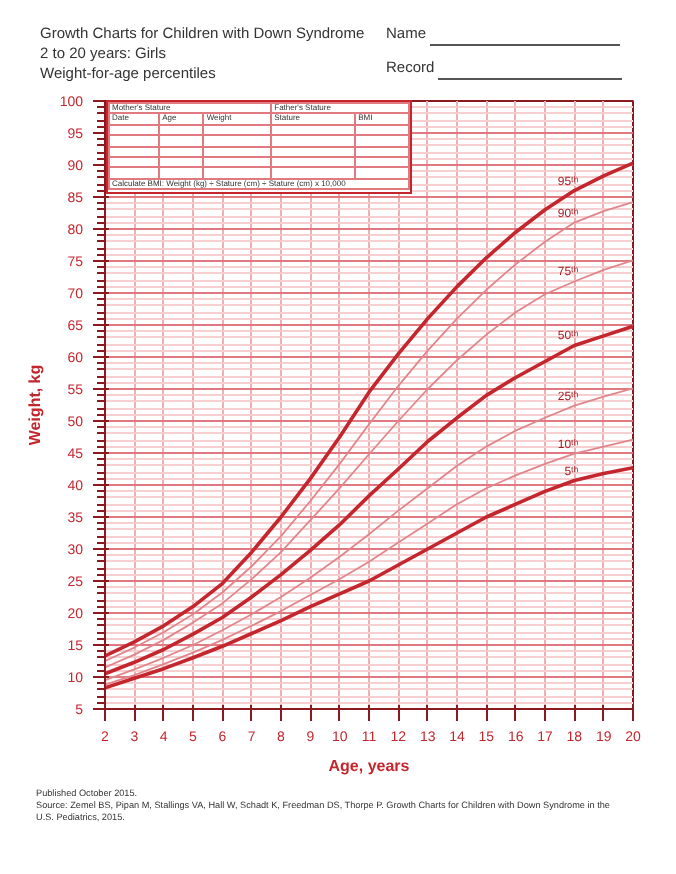 Image resolution: width=676 pixels, height=874 pixels. Describe the element at coordinates (34, 405) in the screenshot. I see `y-axis-title: Weight, kg` at that location.